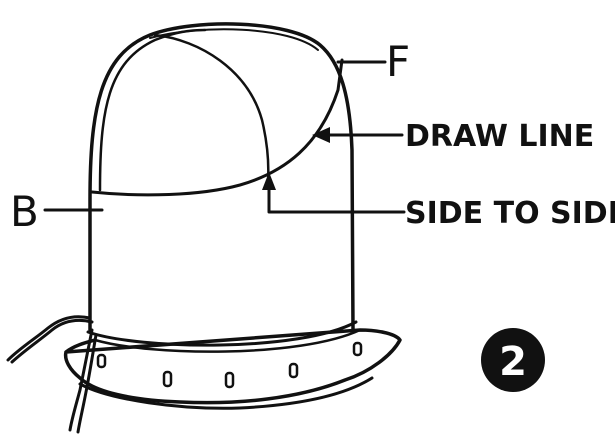 This screenshot has width=615, height=442. Describe the element at coordinates (24, 211) in the screenshot. I see `label-b: B` at that location.